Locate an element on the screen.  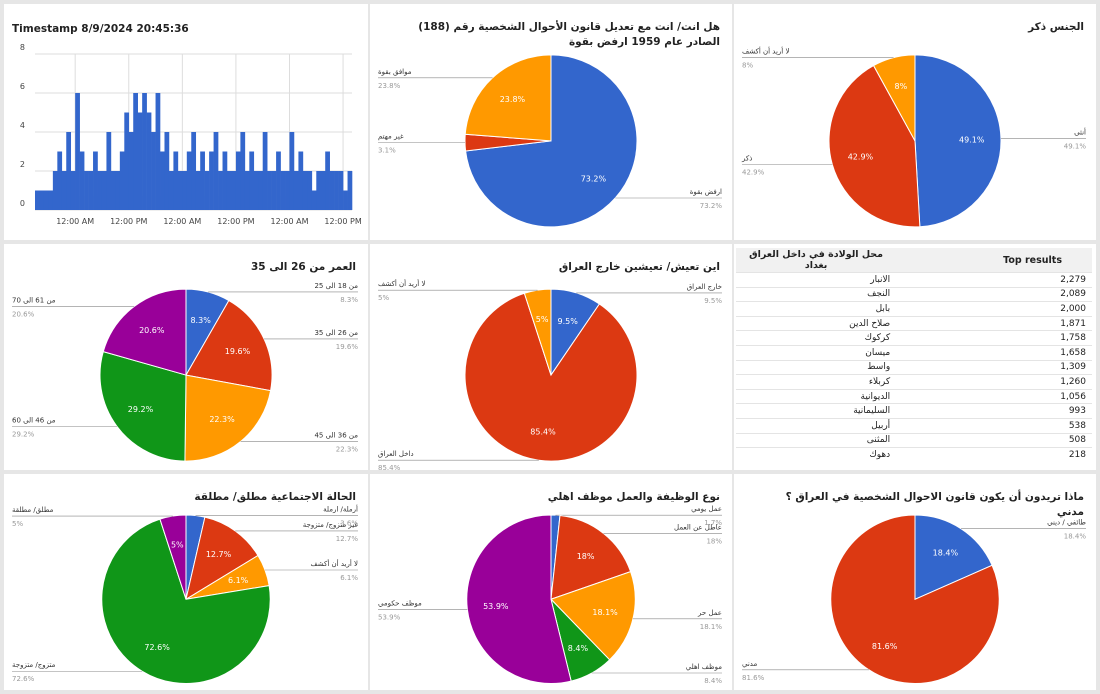
legend-label: متزوج/ متزوجة is located at coordinates (34, 665).